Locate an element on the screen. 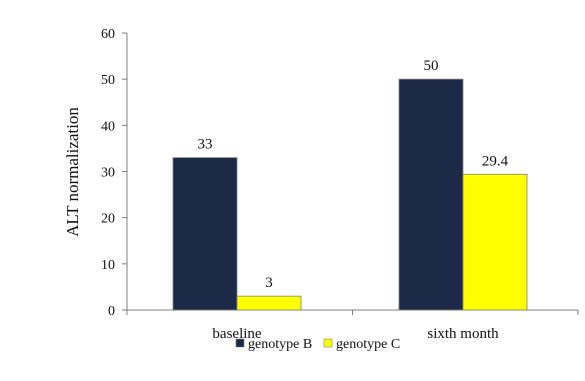 The image size is (585, 381). y-tick-label: 50 is located at coordinates (108, 80).